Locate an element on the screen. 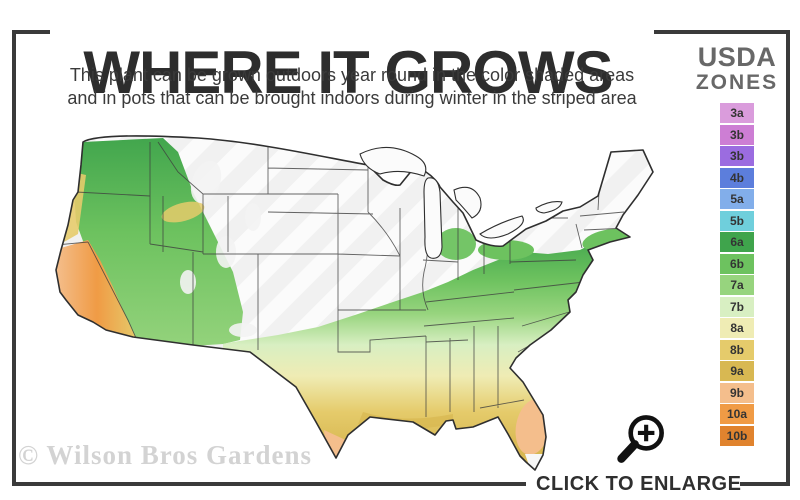  lake-ontario is located at coordinates (549, 207).